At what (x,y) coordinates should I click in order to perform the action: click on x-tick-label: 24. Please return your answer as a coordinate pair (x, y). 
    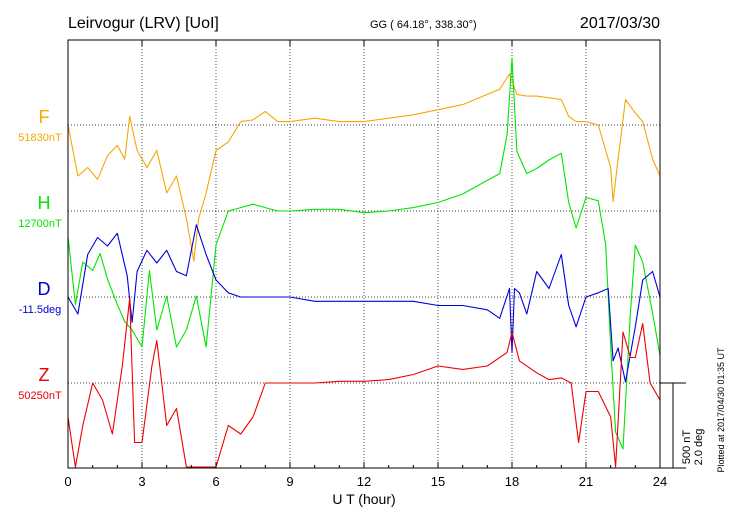
    Looking at the image, I should click on (660, 481).